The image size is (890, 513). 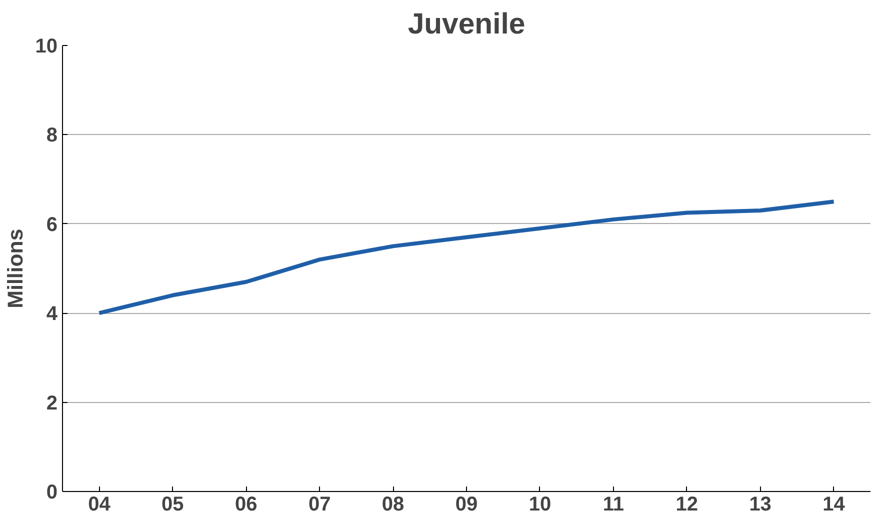 I want to click on x-tick-label: 10, so click(x=540, y=503).